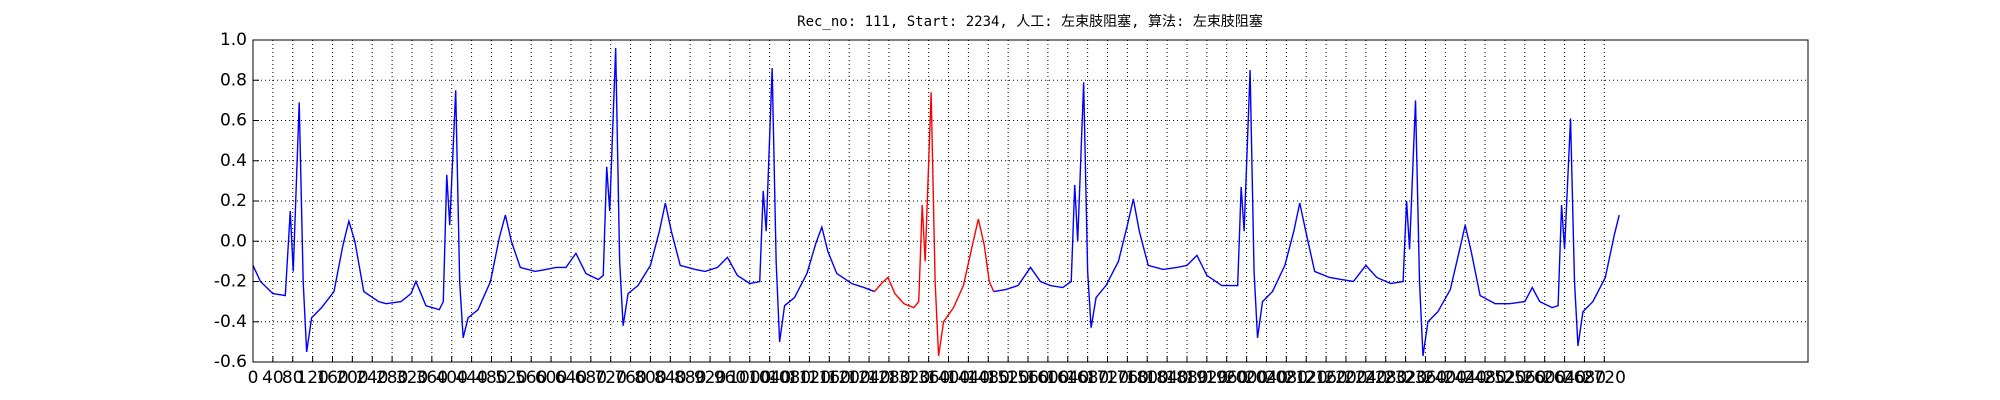 This screenshot has width=2000, height=400. Describe the element at coordinates (471, 378) in the screenshot. I see `x-tick-label: 440` at that location.